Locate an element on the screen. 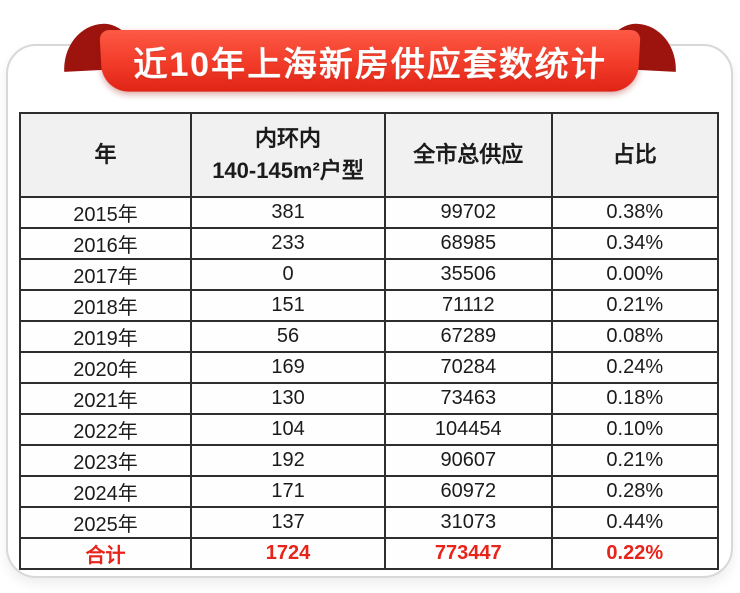  table-row: 2015年 381 99702 0.38% is located at coordinates (369, 212).